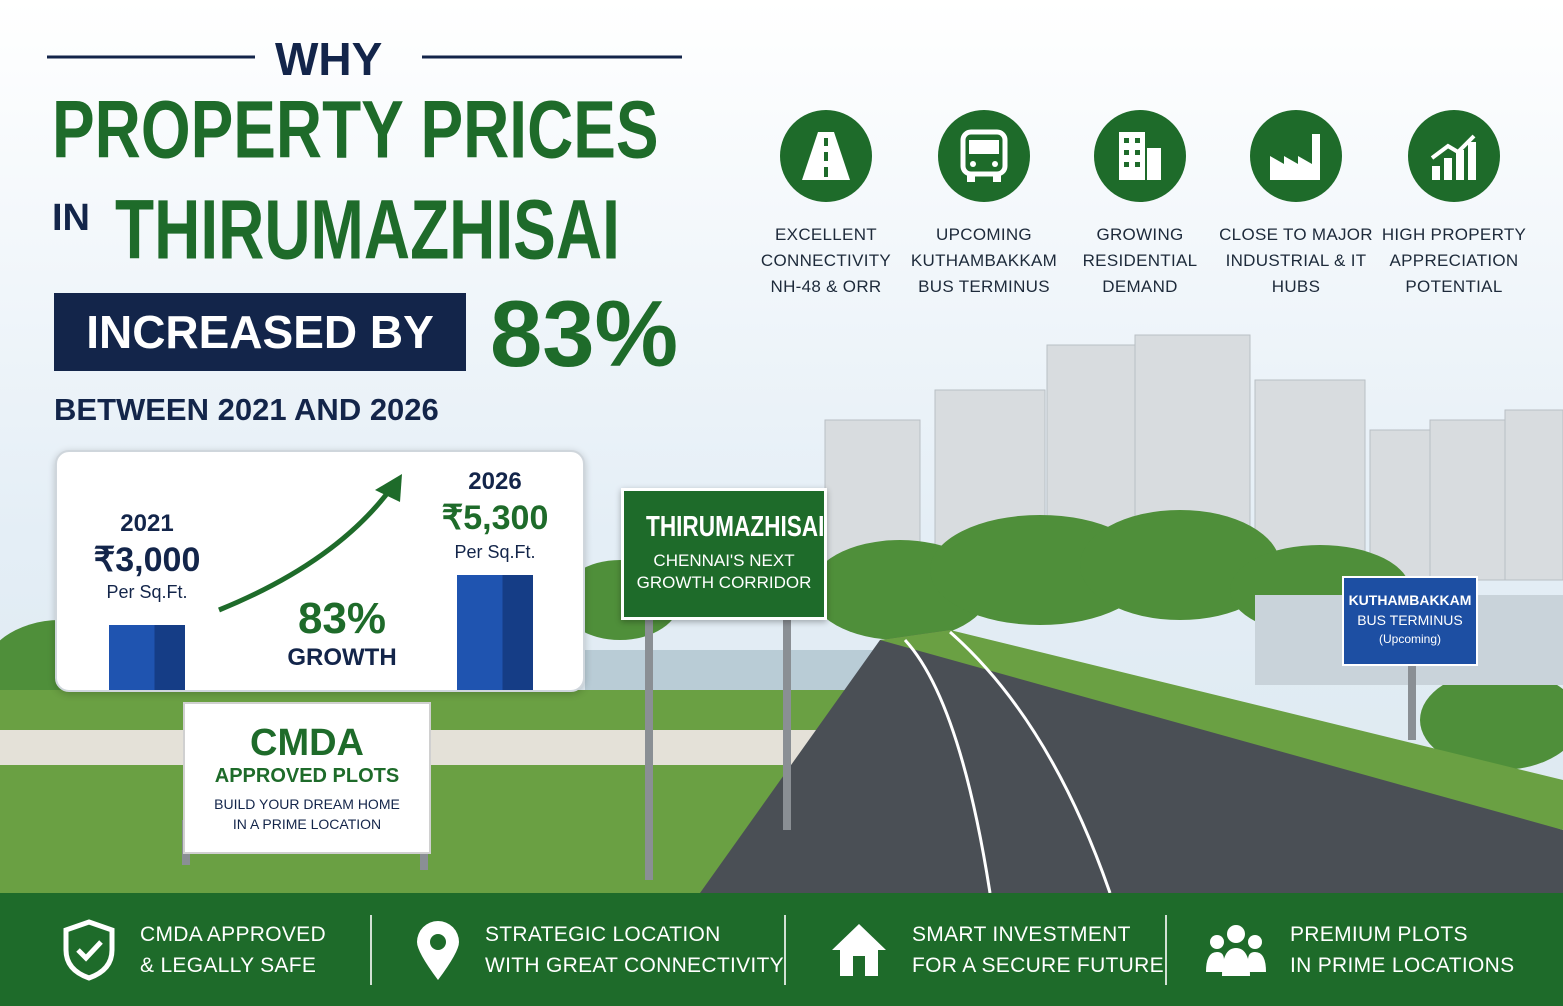 This screenshot has height=1006, width=1563. I want to click on feature-label: GROWING, so click(1140, 234).